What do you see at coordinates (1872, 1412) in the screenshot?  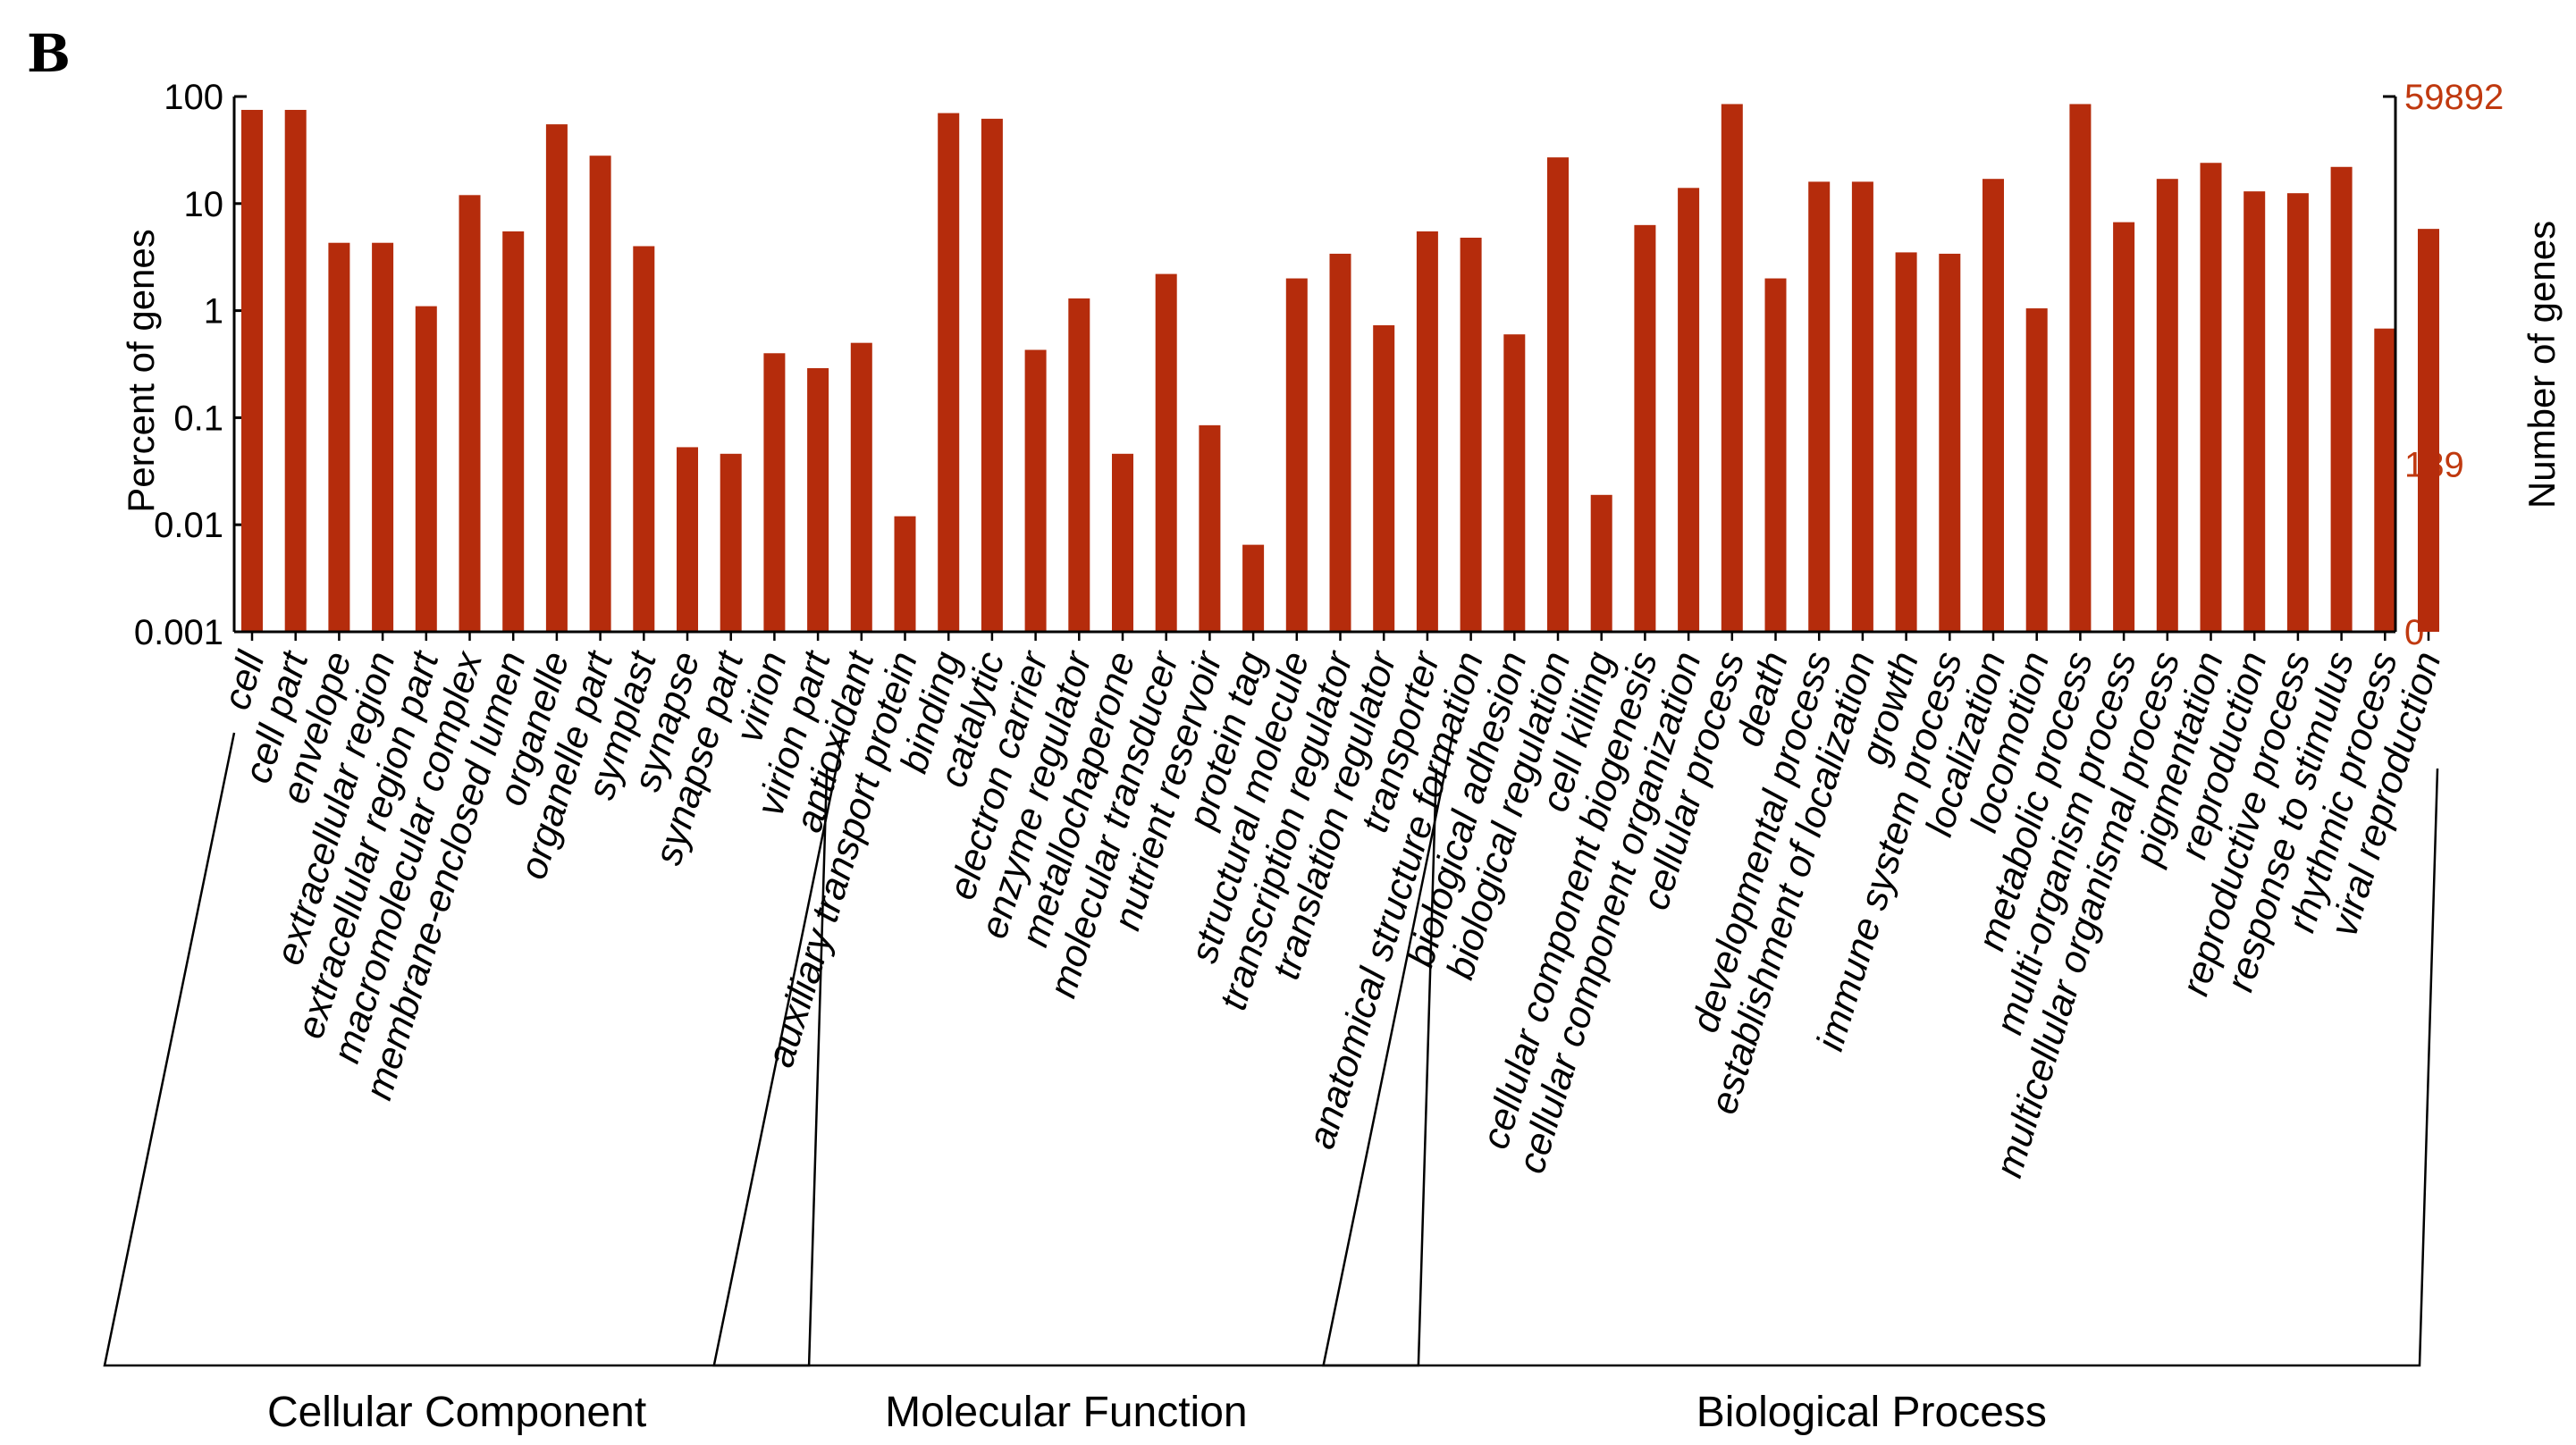 I see `group-label: Biological Process` at bounding box center [1872, 1412].